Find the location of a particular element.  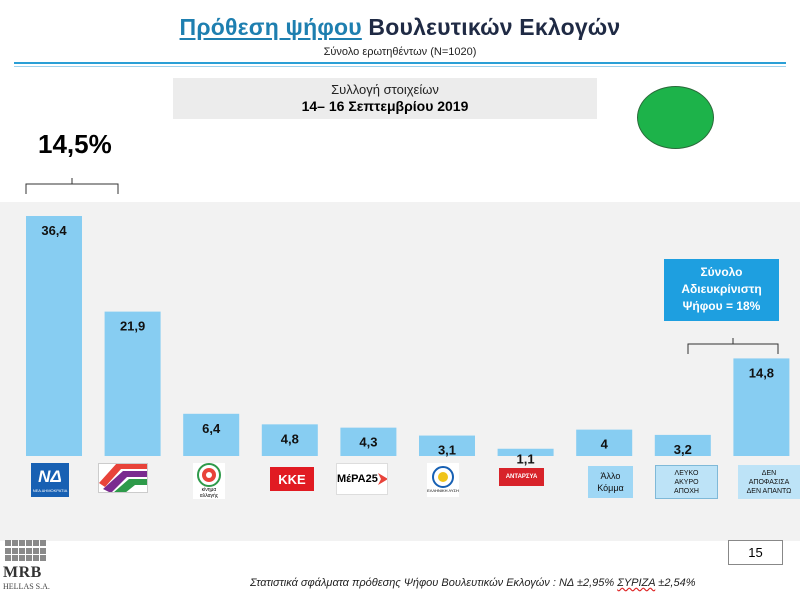

undecided-brace is located at coordinates (733, 346).